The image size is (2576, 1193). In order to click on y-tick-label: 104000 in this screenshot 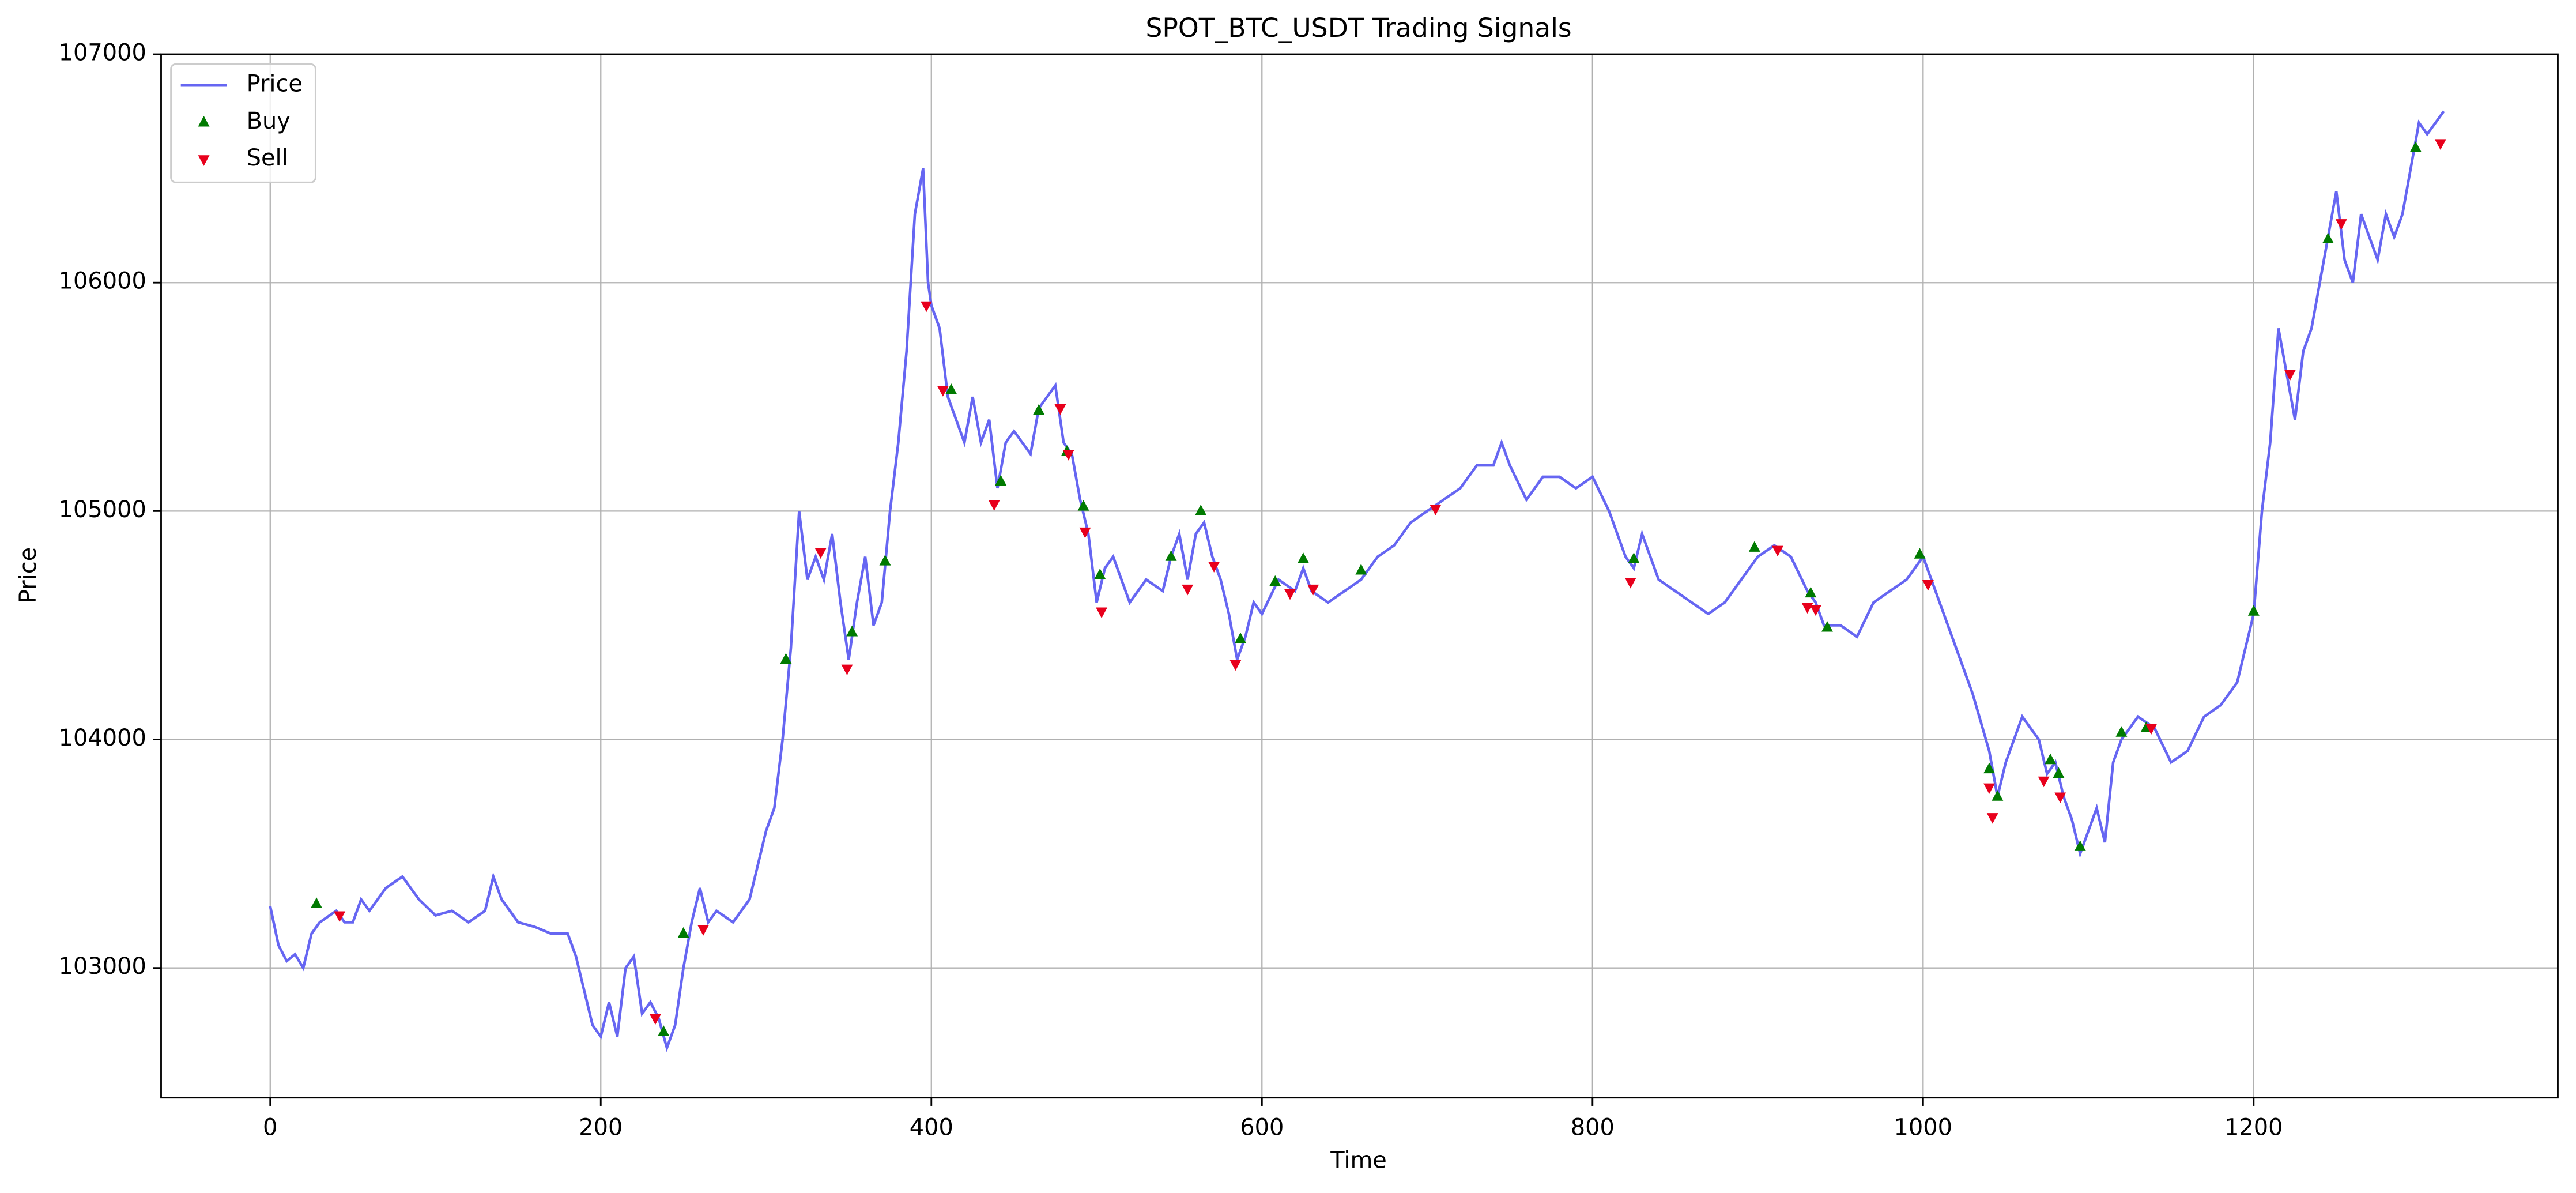, I will do `click(102, 738)`.